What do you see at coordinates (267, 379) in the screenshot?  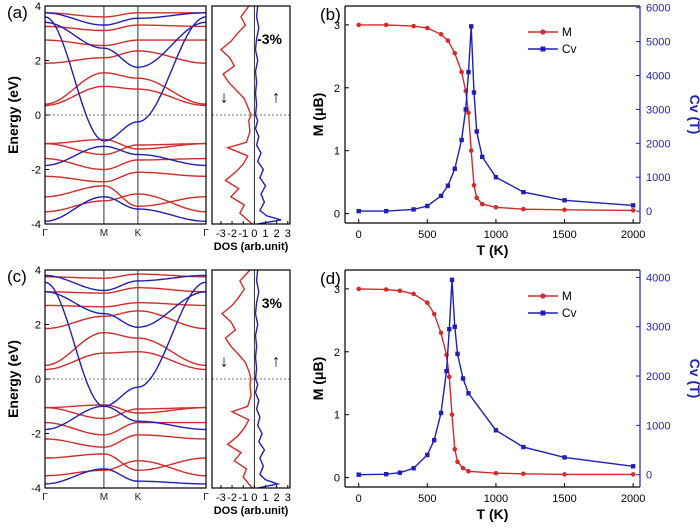 I see `dos-up-line` at bounding box center [267, 379].